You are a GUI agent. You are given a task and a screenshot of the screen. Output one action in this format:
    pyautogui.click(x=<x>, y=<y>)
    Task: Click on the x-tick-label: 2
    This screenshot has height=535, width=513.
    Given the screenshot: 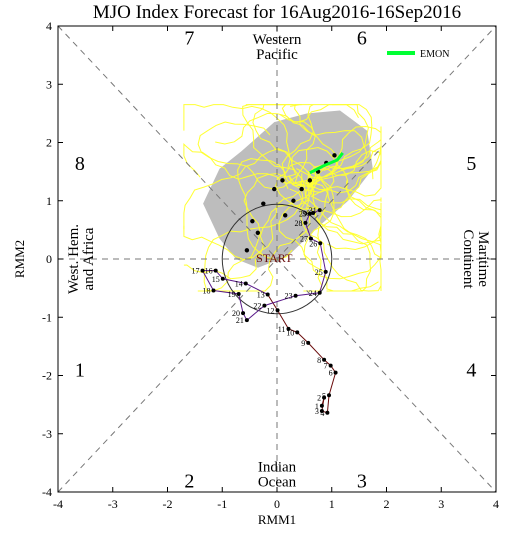 What is the action you would take?
    pyautogui.click(x=387, y=504)
    